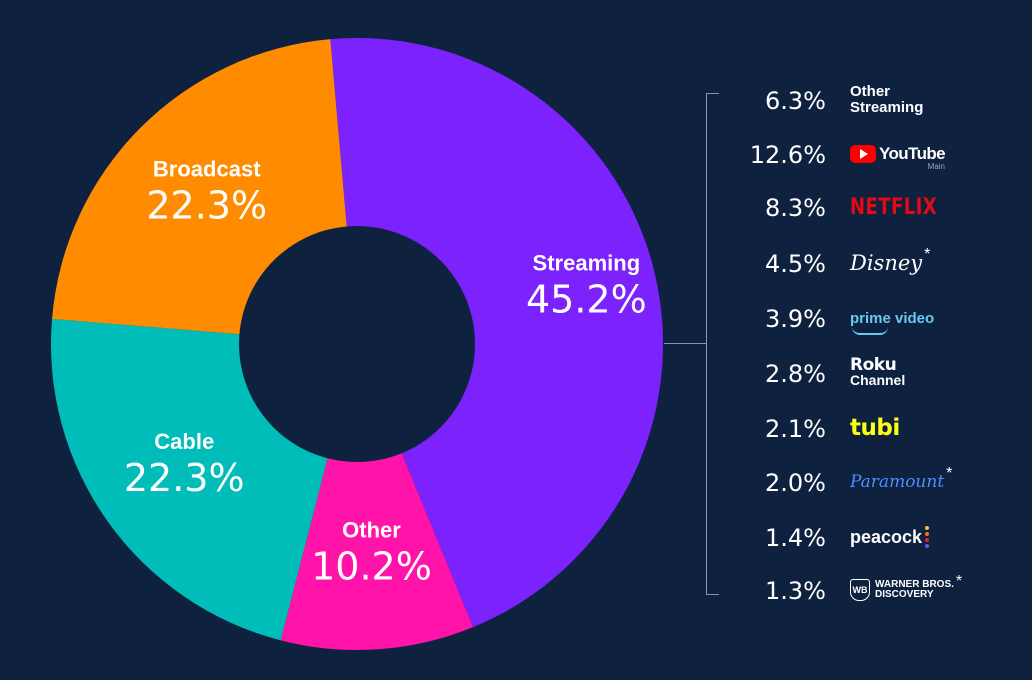 This screenshot has width=1032, height=680. Describe the element at coordinates (795, 483) in the screenshot. I see `breakdown-pct: 2.0%` at that location.